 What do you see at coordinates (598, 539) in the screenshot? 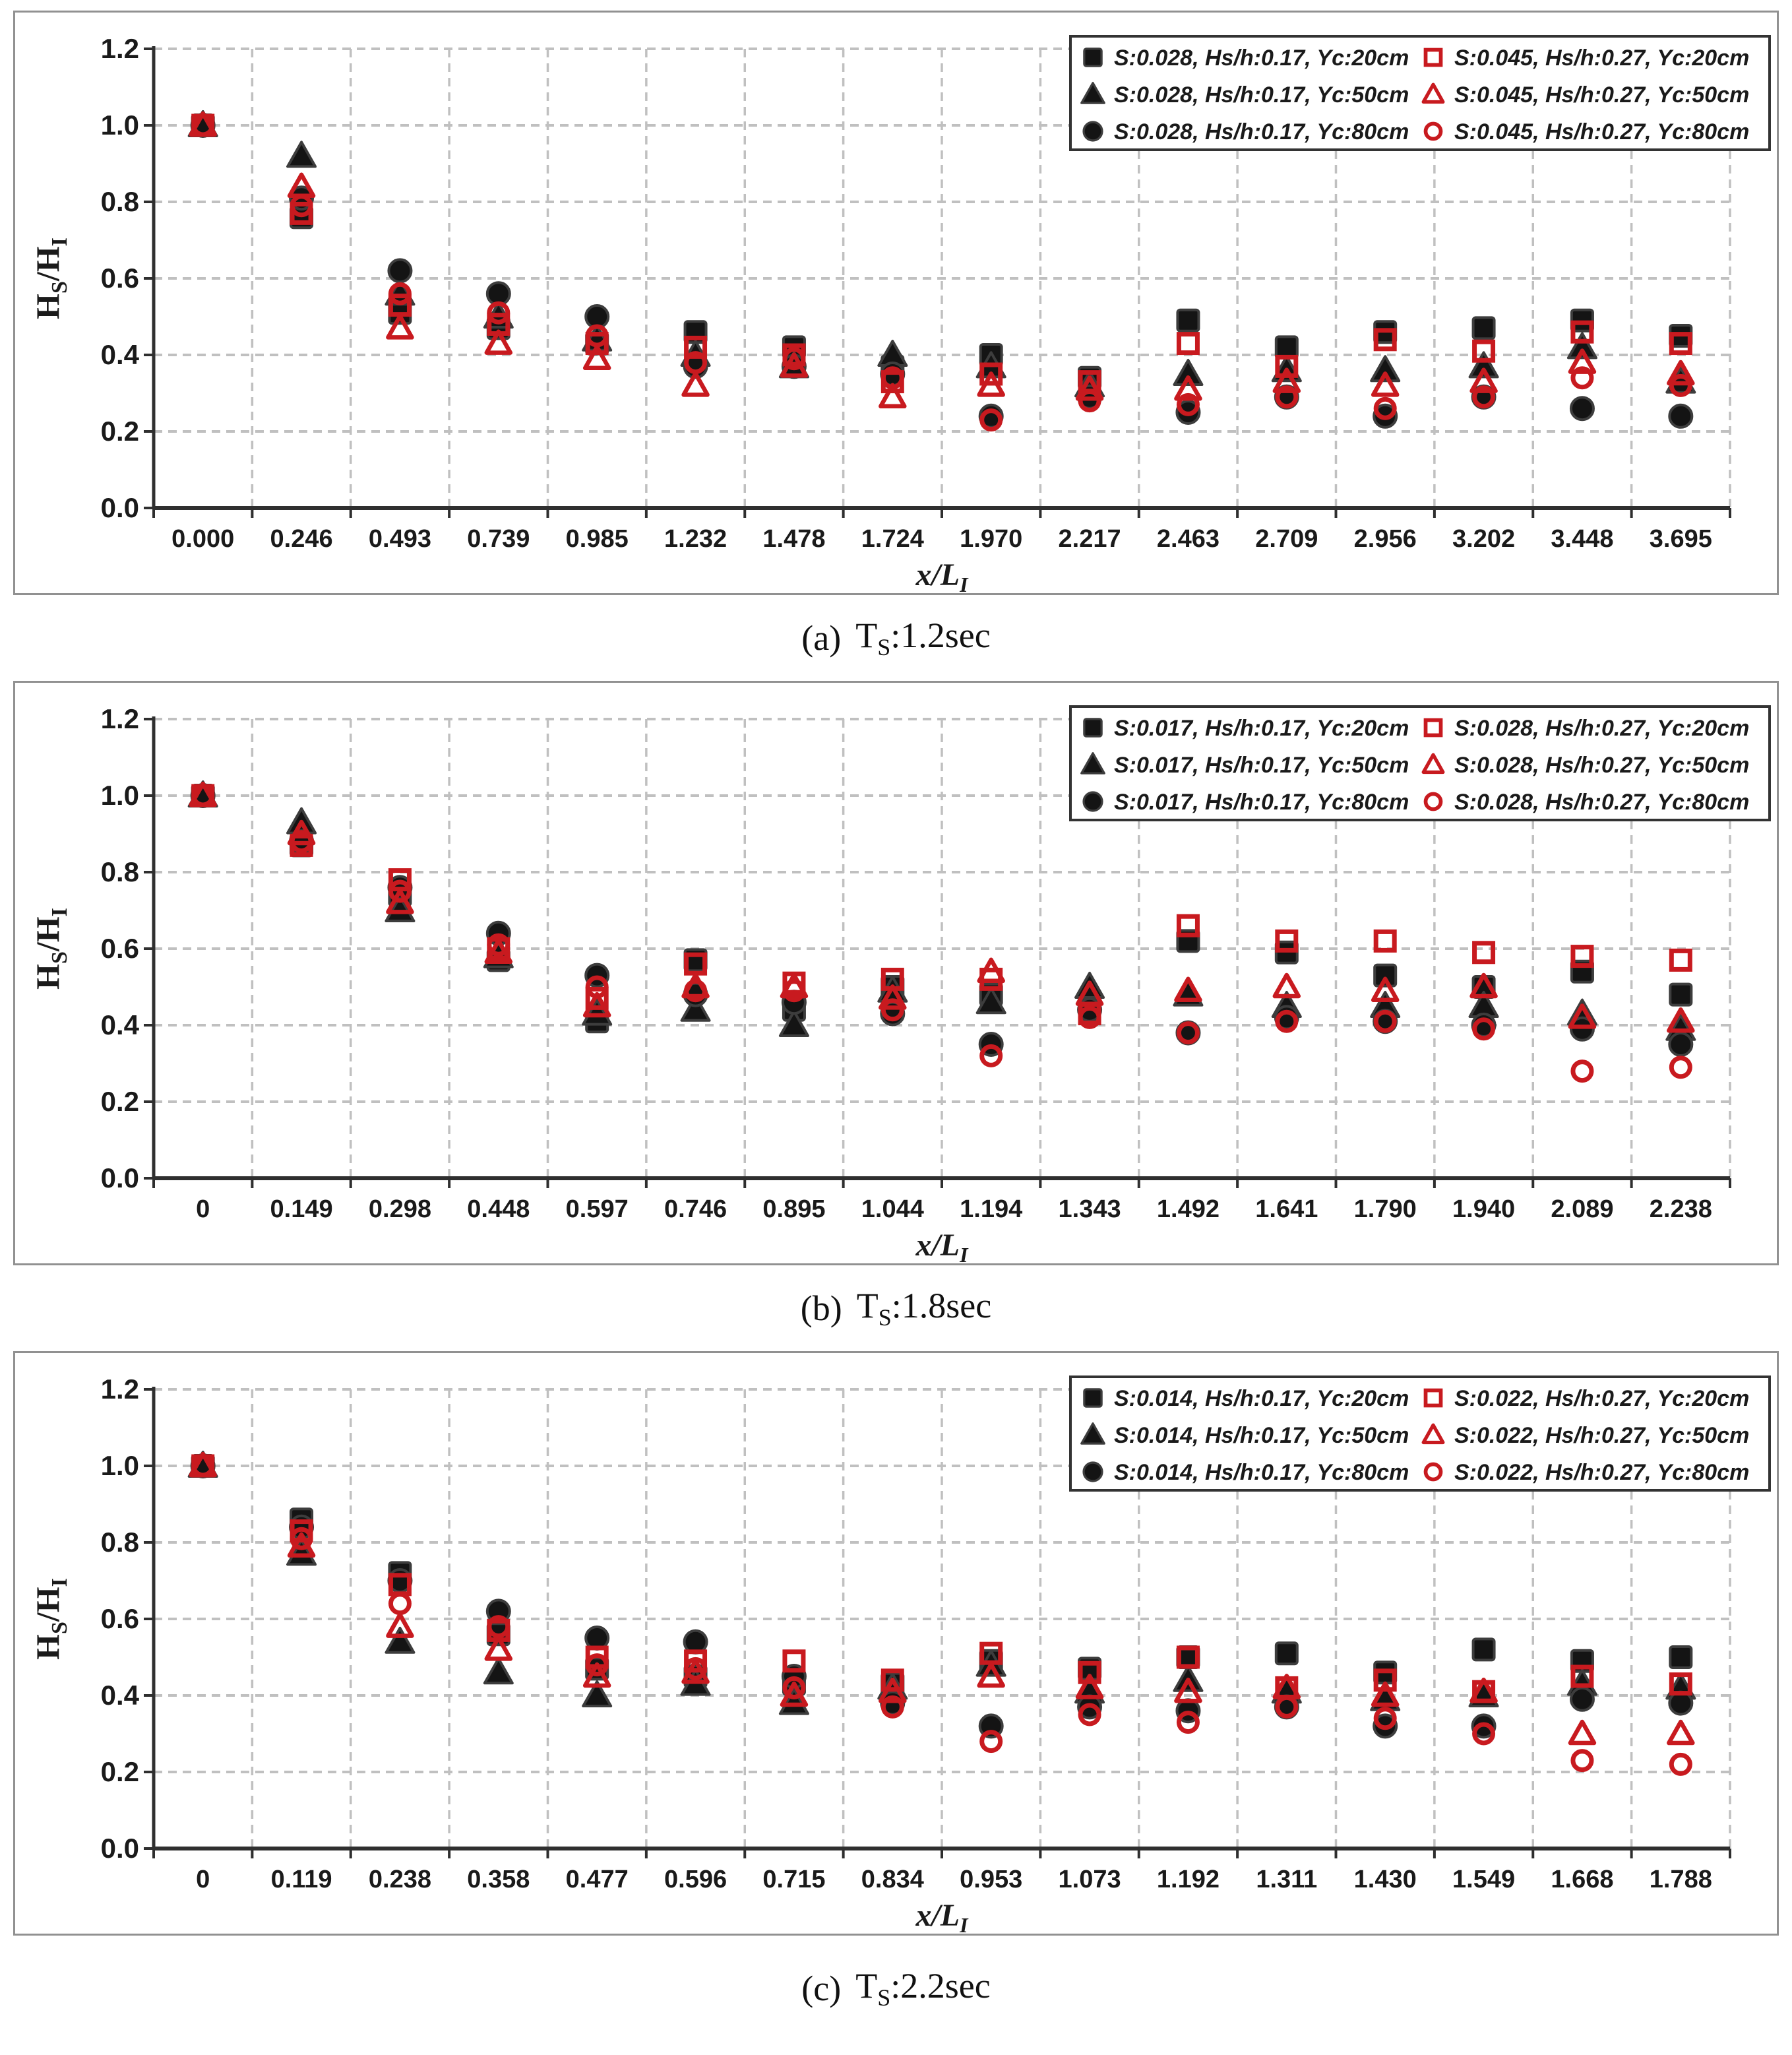
I see `svg-text: 0.985` at bounding box center [598, 539].